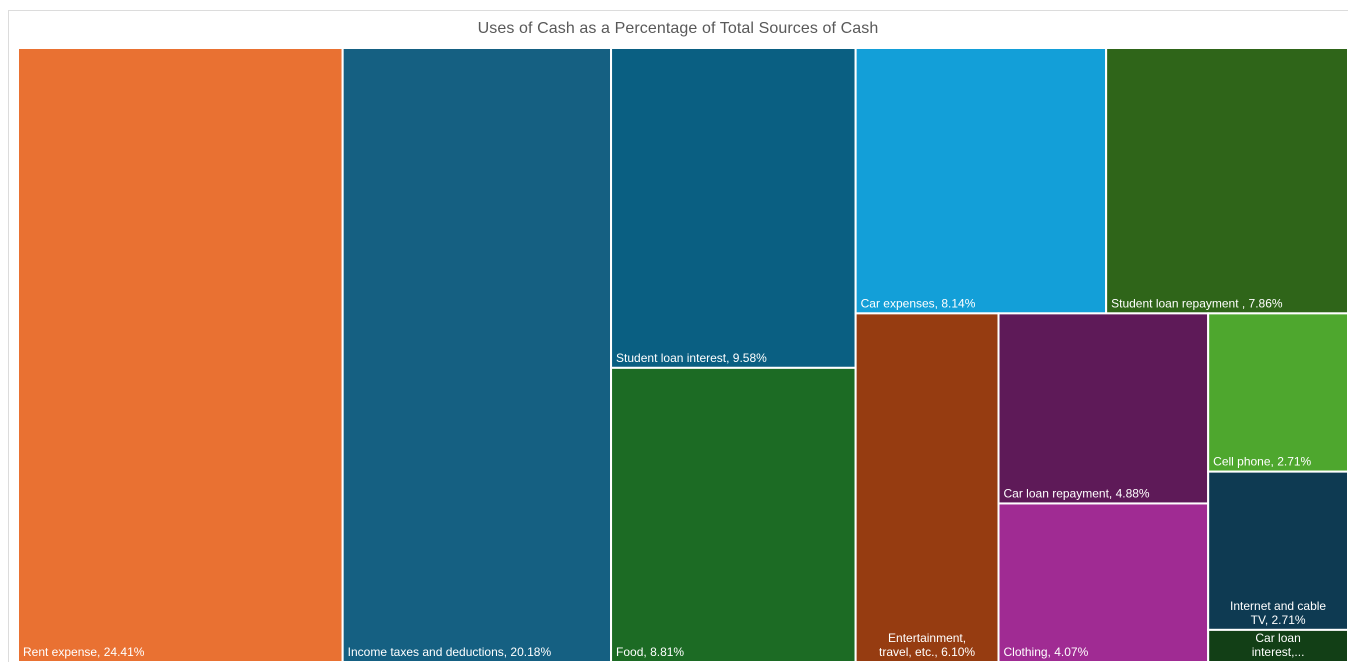  What do you see at coordinates (450, 652) in the screenshot?
I see `tile-label-income-taxes-and-deductions: Income taxes and deductions, 20.18%` at bounding box center [450, 652].